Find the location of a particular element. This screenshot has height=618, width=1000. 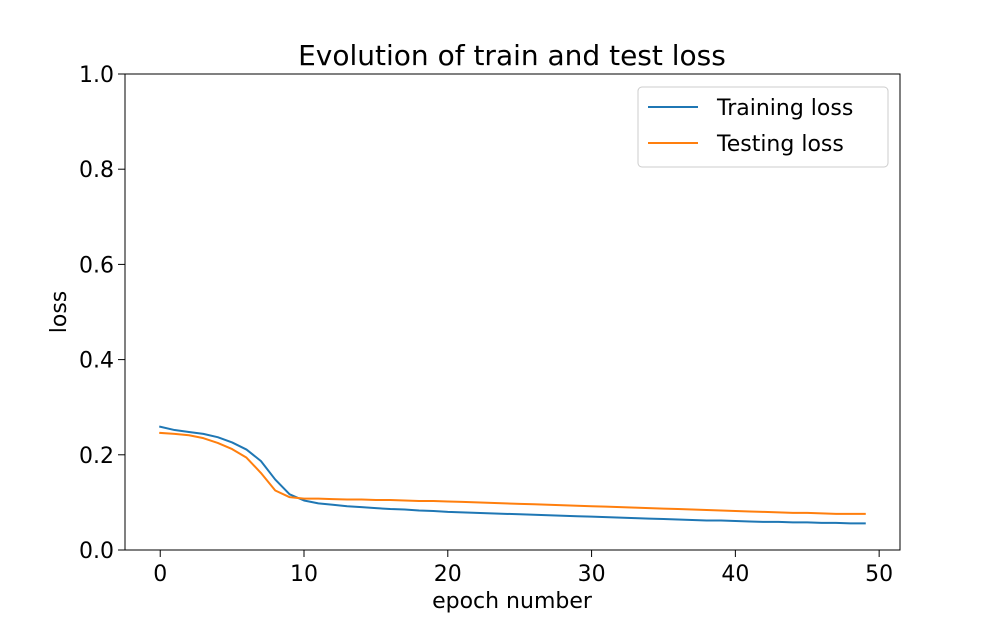

chart-title: Evolution of train and test loss is located at coordinates (512, 55).